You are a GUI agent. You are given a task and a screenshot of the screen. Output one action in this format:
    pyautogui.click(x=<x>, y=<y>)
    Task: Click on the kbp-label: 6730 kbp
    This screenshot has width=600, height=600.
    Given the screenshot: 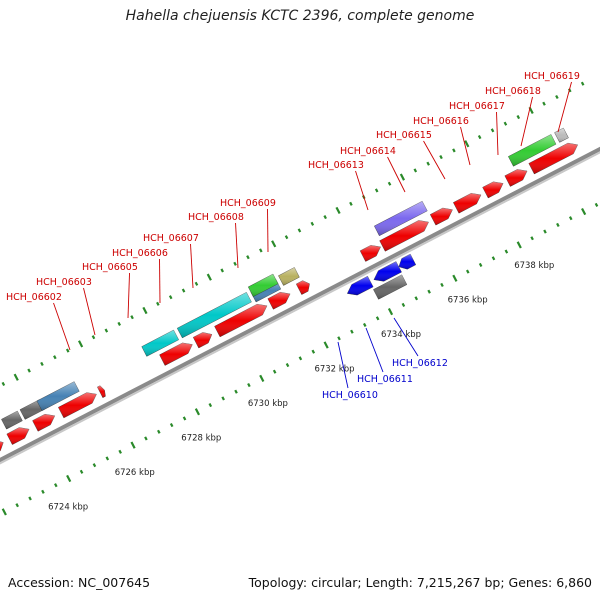 What is the action you would take?
    pyautogui.click(x=268, y=404)
    